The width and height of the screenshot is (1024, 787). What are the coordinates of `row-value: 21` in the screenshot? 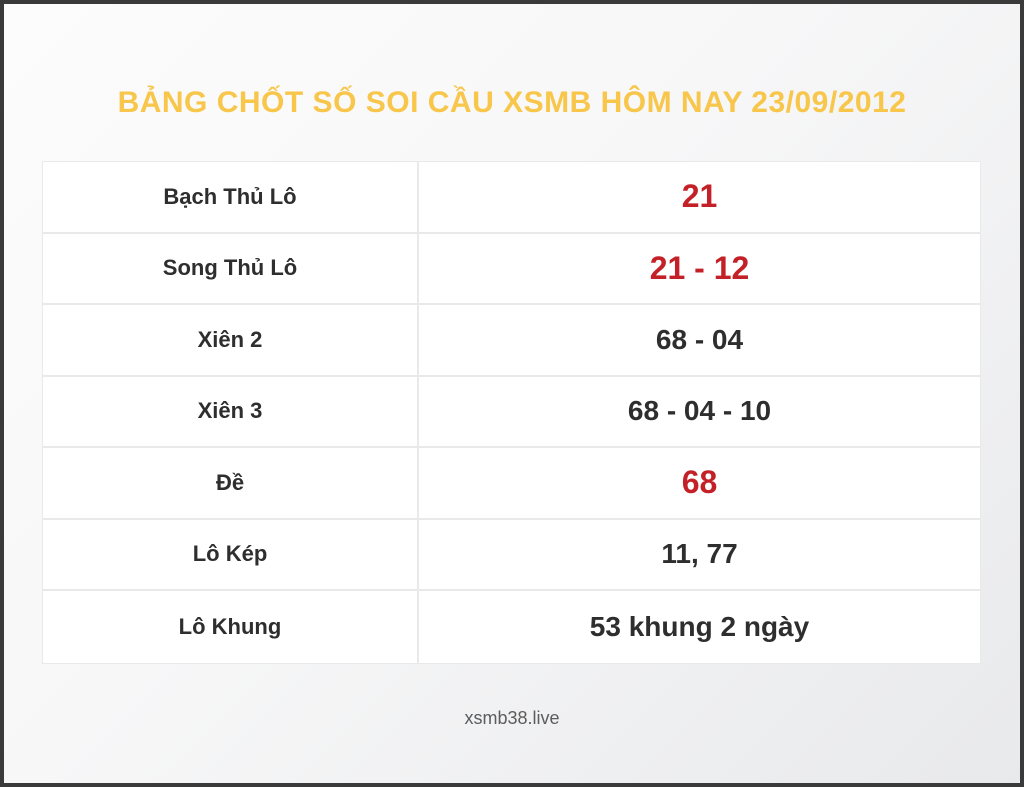 It's located at (699, 196).